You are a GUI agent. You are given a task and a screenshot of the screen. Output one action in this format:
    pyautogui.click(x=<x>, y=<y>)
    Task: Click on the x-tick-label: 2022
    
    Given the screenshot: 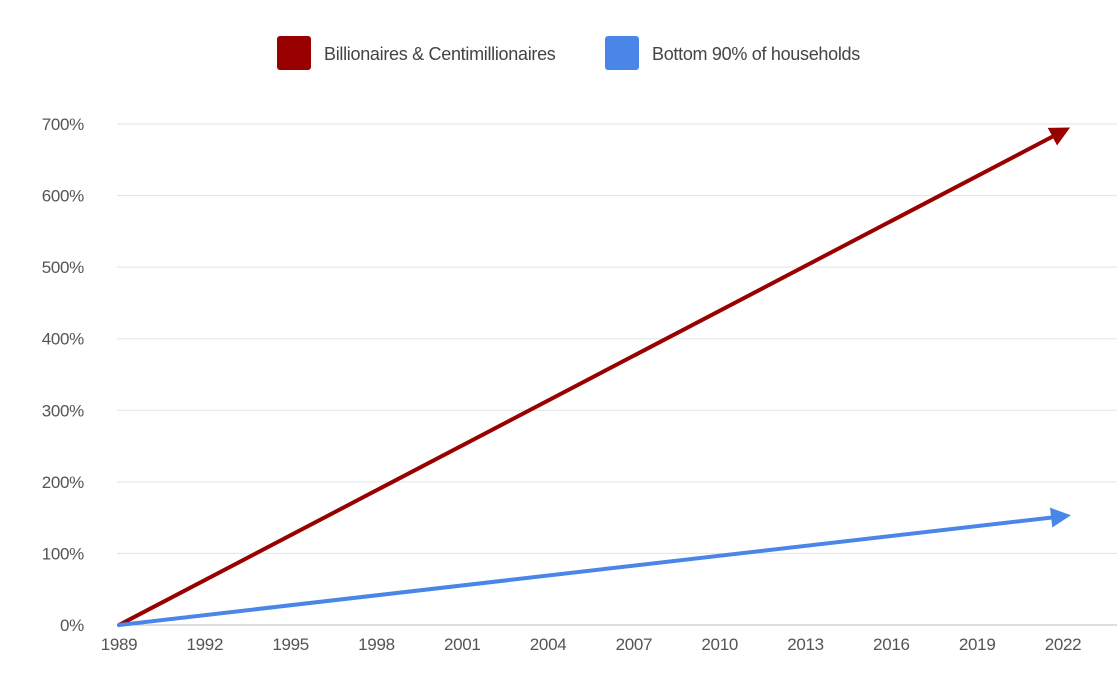 What is the action you would take?
    pyautogui.click(x=1063, y=644)
    